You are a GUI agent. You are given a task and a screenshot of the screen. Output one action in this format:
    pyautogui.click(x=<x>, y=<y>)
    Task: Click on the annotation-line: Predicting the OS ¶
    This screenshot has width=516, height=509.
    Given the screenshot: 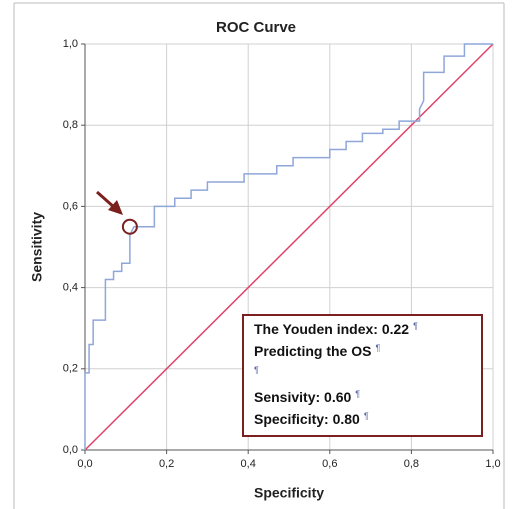 What is the action you would take?
    pyautogui.click(x=317, y=351)
    